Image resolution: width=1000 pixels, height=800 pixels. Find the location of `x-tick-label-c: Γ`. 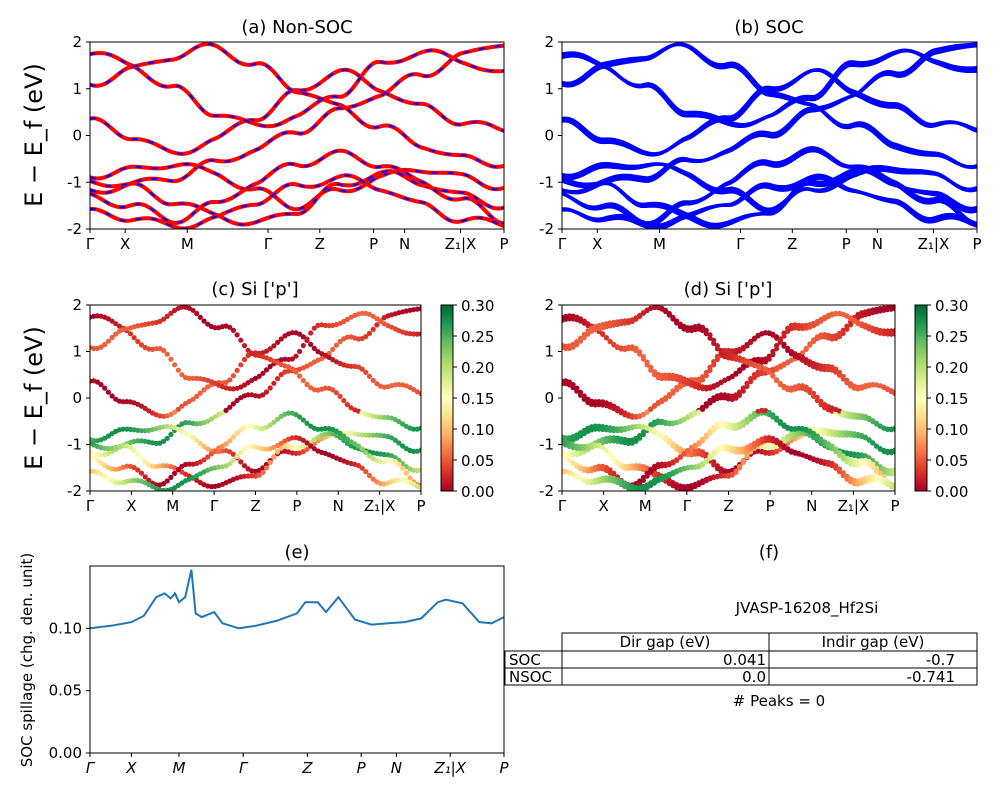

x-tick-label-c: Γ is located at coordinates (214, 506).